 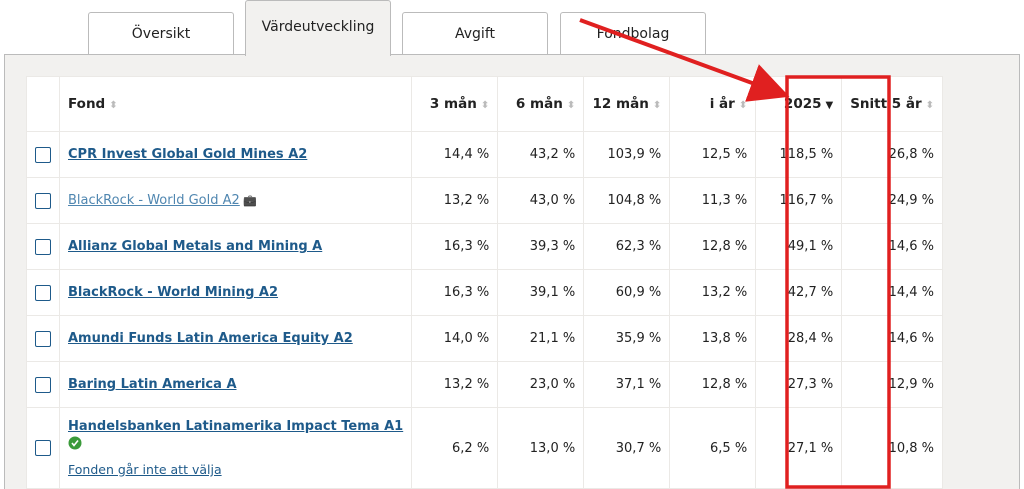 What do you see at coordinates (892, 292) in the screenshot?
I see `value-cell: 14,4 %` at bounding box center [892, 292].